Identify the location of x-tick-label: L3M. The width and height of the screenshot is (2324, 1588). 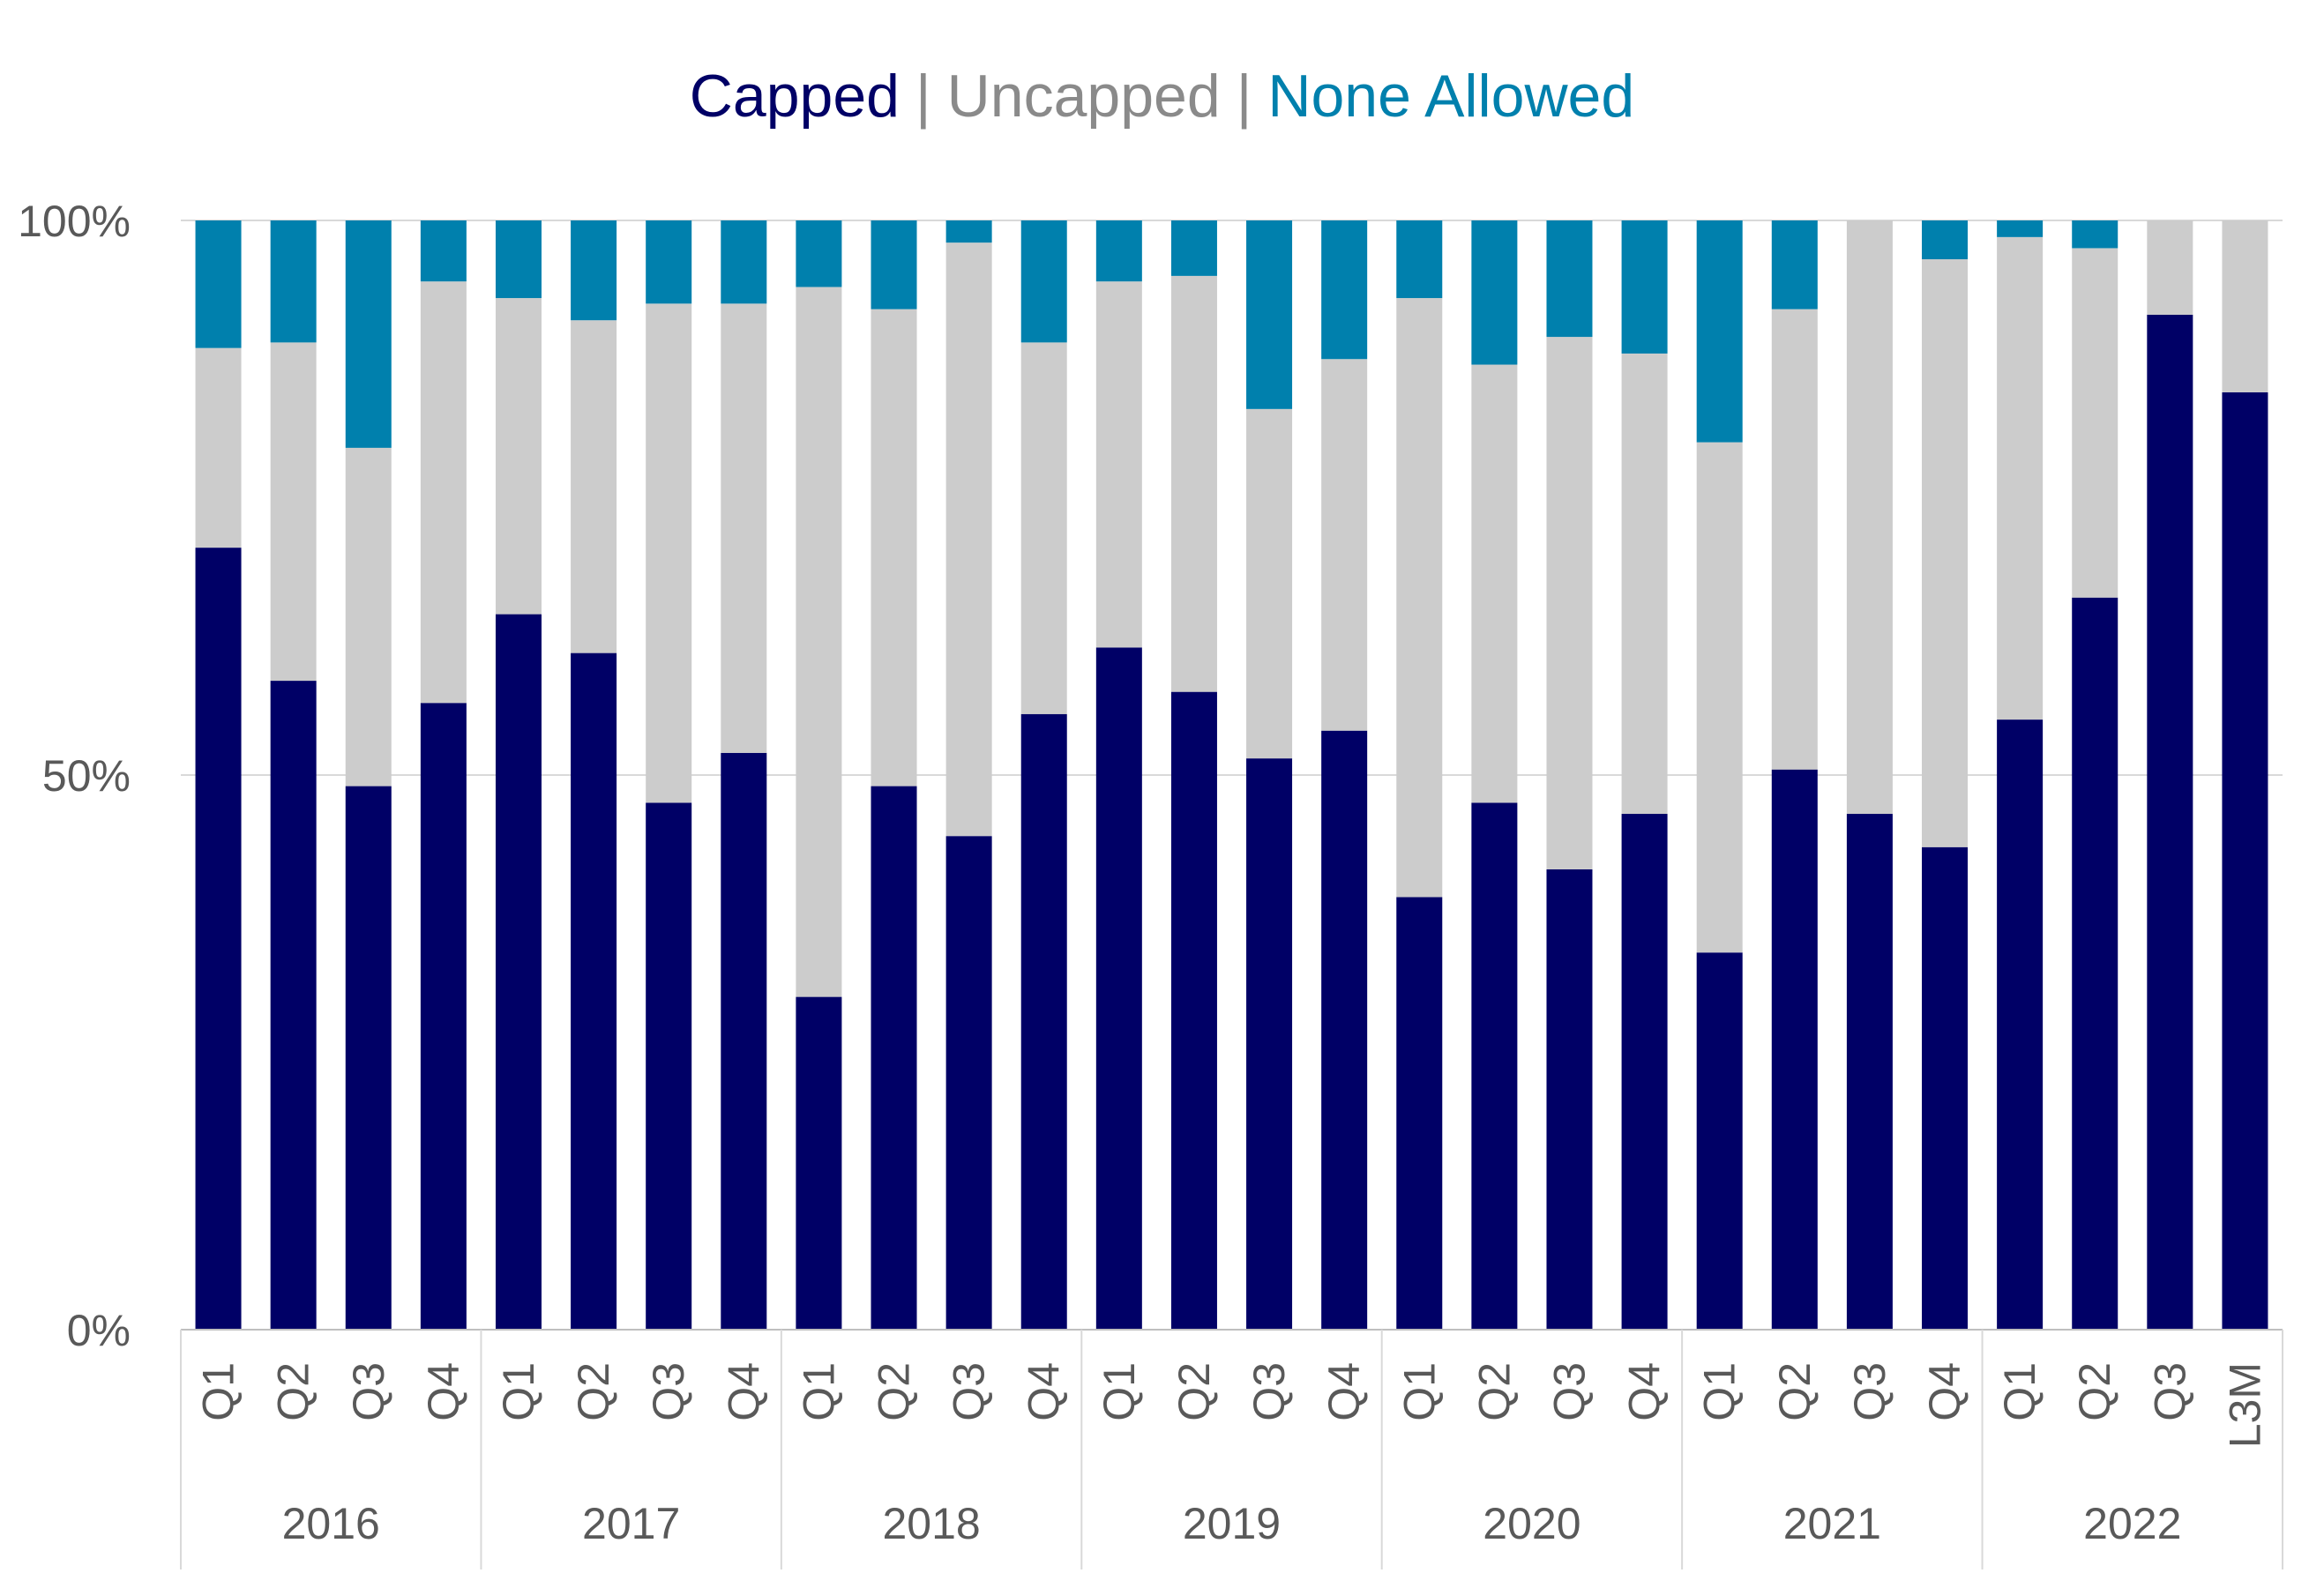
(2244, 1405).